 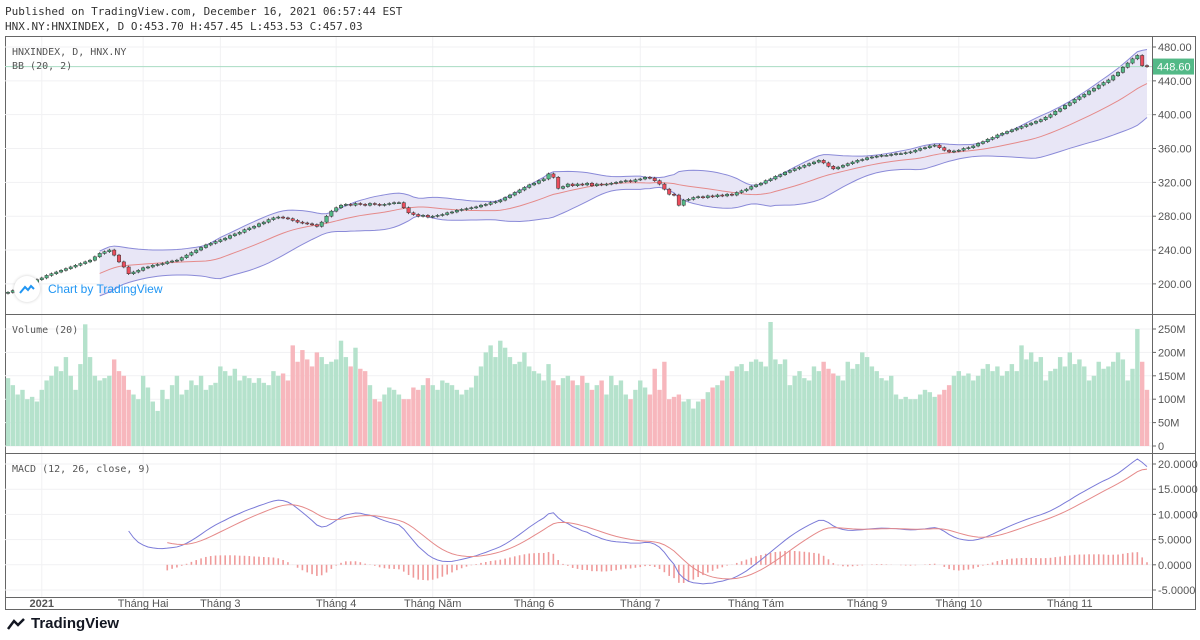 I want to click on price-tick-label: 320.00, so click(x=1175, y=183).